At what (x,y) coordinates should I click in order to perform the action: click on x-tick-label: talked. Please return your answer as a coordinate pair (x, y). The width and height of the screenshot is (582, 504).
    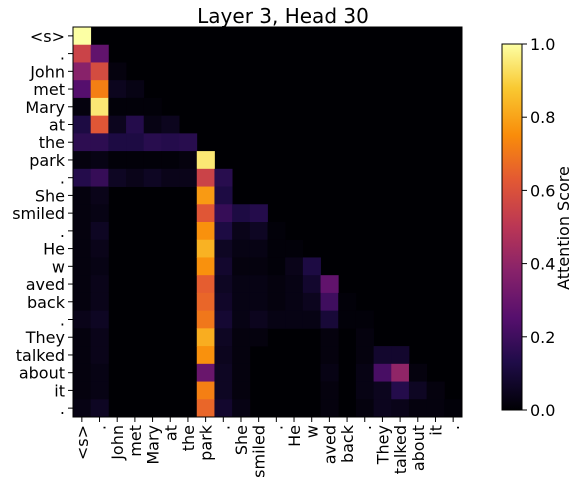
    Looking at the image, I should click on (400, 449).